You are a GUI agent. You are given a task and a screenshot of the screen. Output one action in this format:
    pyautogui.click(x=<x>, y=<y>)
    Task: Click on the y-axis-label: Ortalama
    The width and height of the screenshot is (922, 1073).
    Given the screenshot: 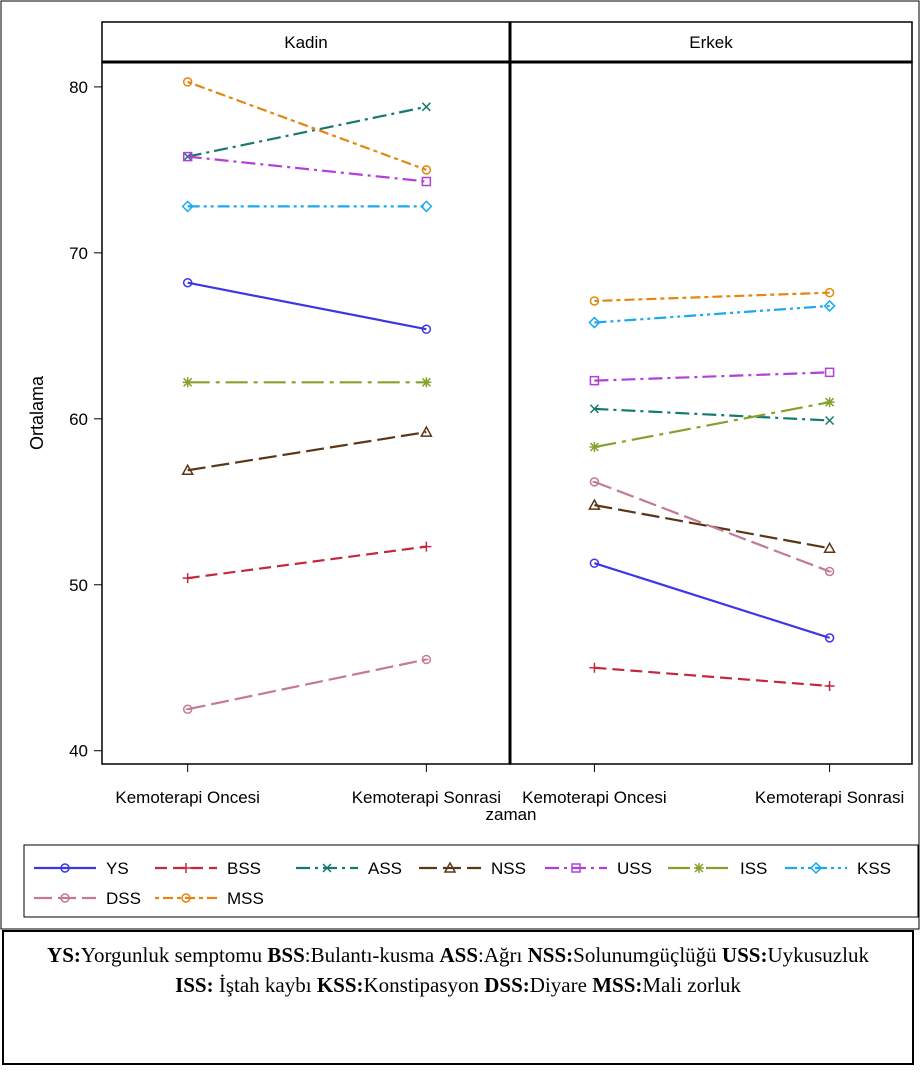 What is the action you would take?
    pyautogui.click(x=37, y=412)
    